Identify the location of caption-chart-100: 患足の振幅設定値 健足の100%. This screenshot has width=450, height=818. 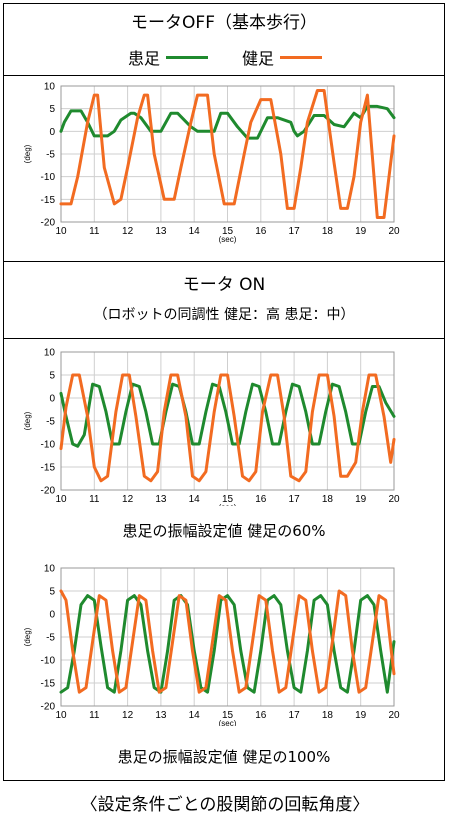
(224, 757).